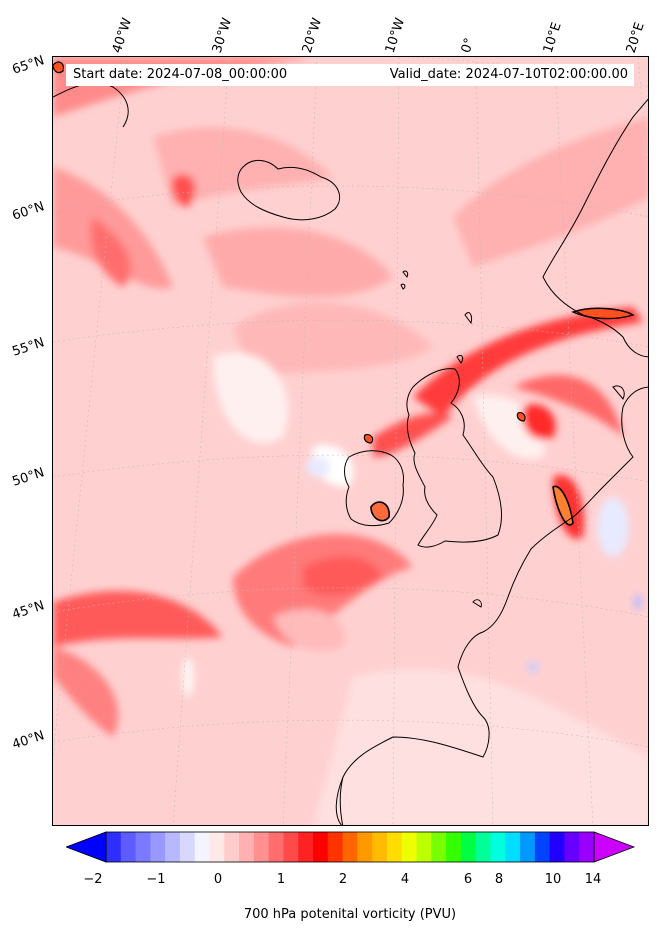  I want to click on colorbar-tick: 10, so click(553, 879).